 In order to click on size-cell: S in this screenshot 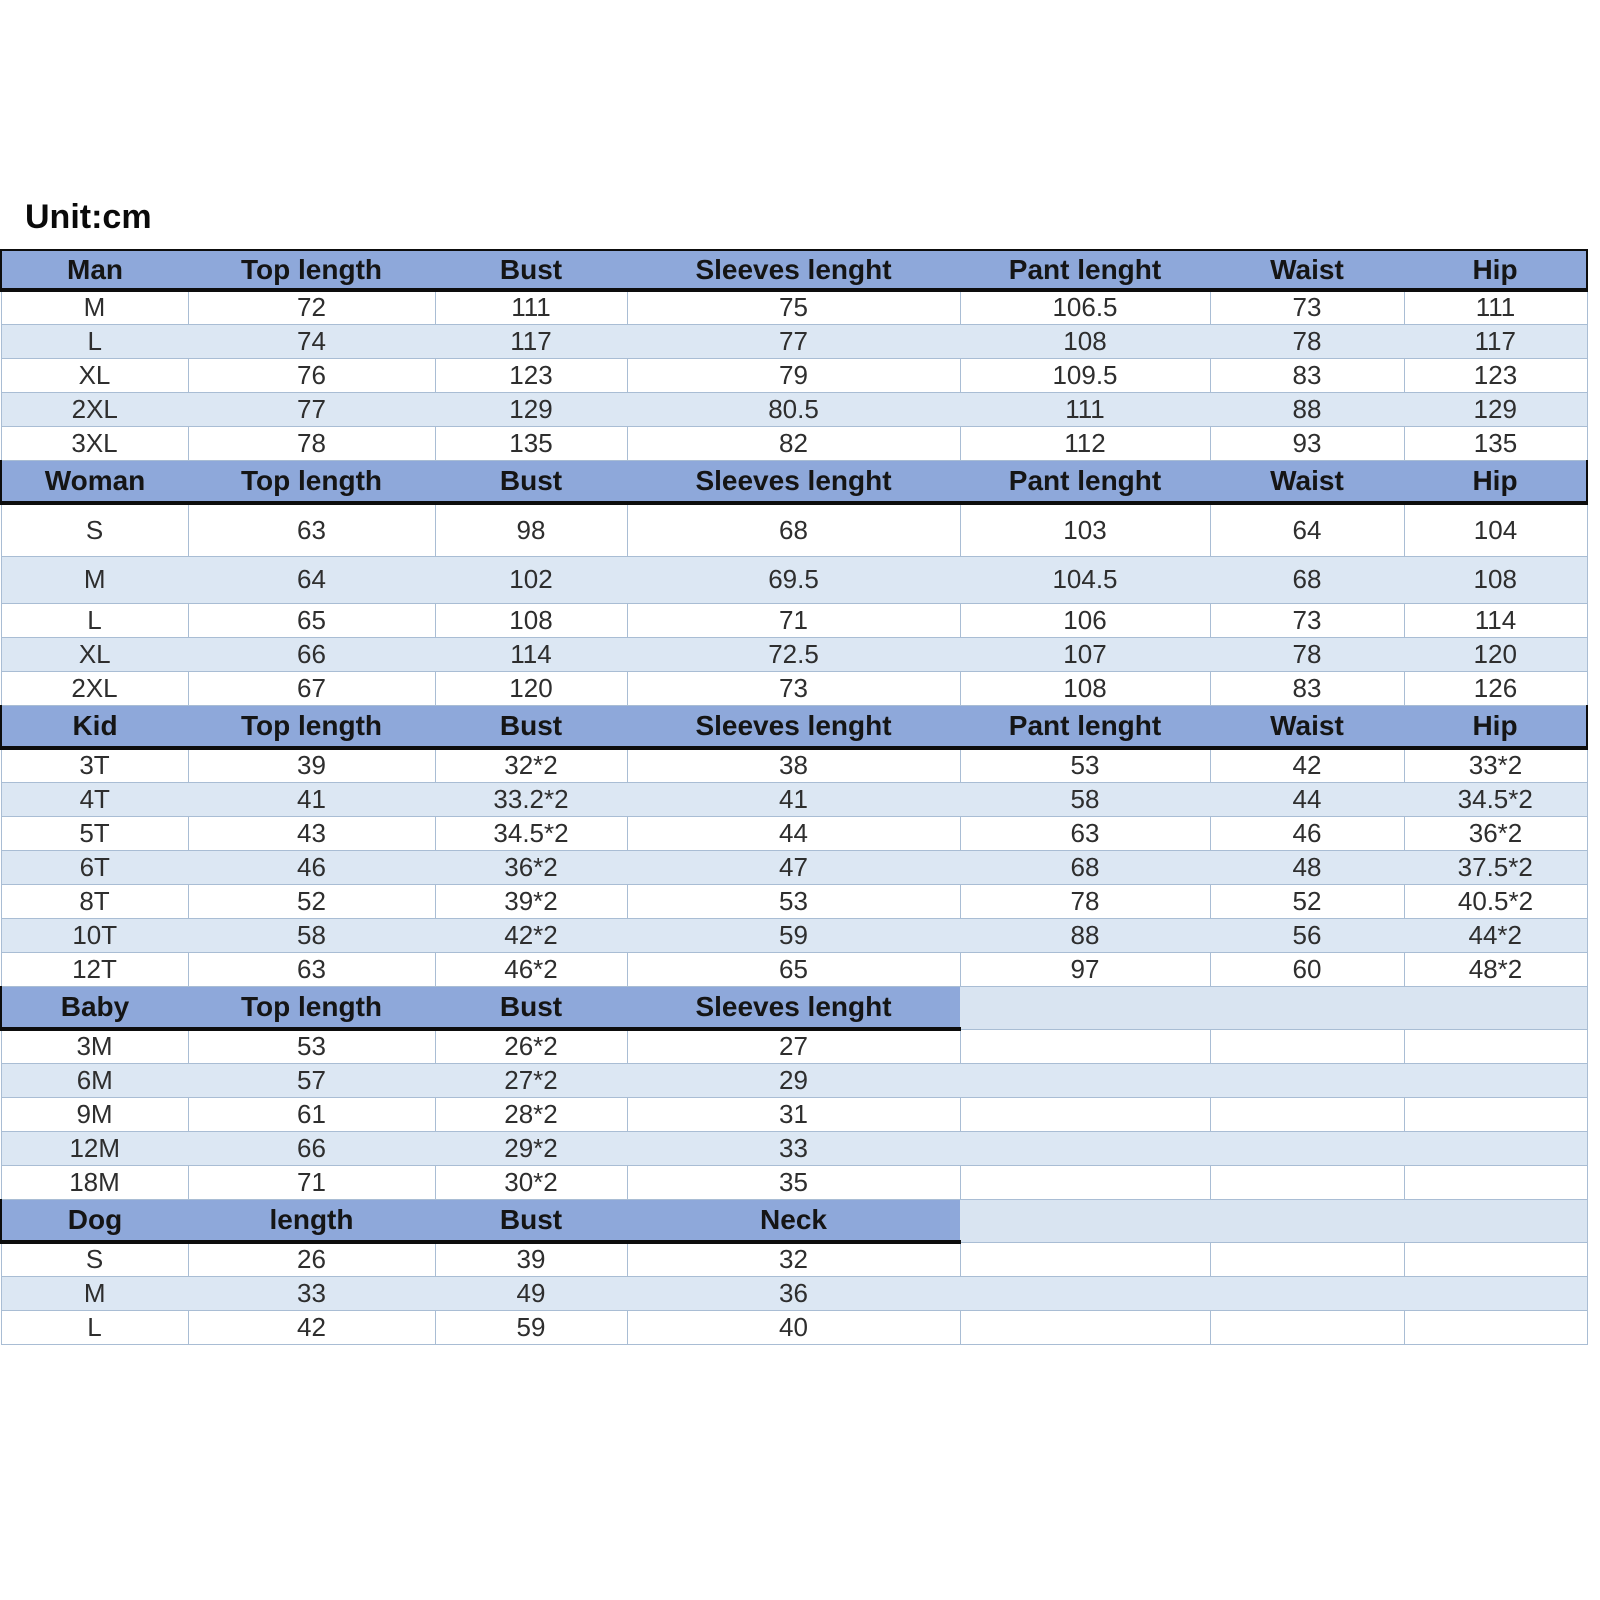, I will do `click(94, 1259)`.